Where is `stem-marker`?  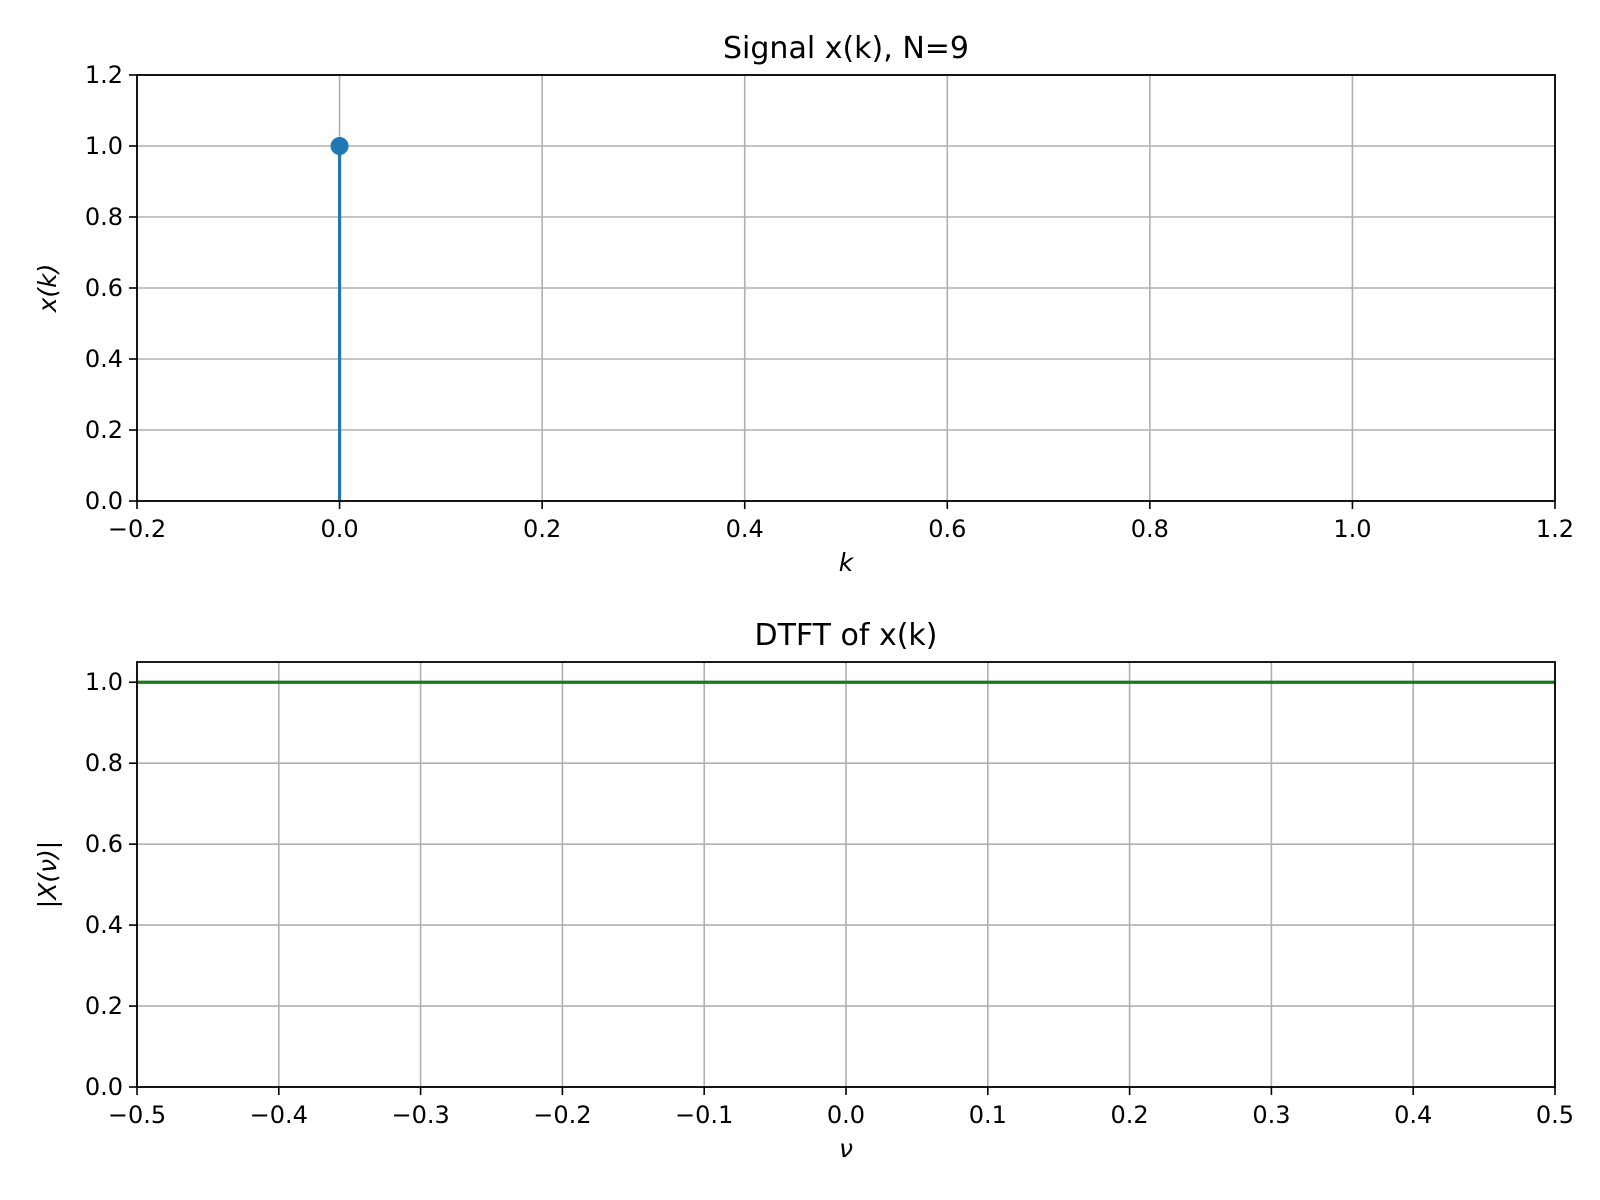 stem-marker is located at coordinates (339, 146).